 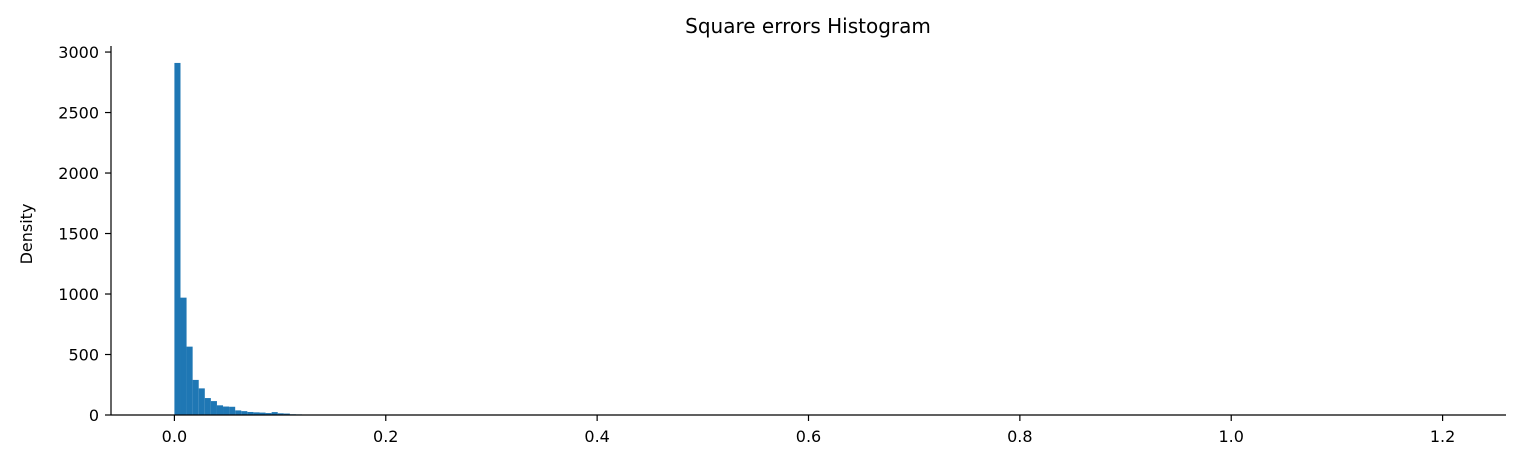 I want to click on y-axis-title: Density, so click(x=26, y=234).